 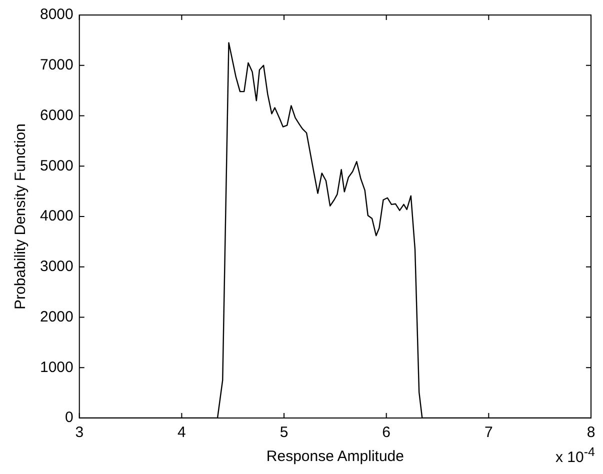 I want to click on x-tick-label: 5, so click(x=284, y=433).